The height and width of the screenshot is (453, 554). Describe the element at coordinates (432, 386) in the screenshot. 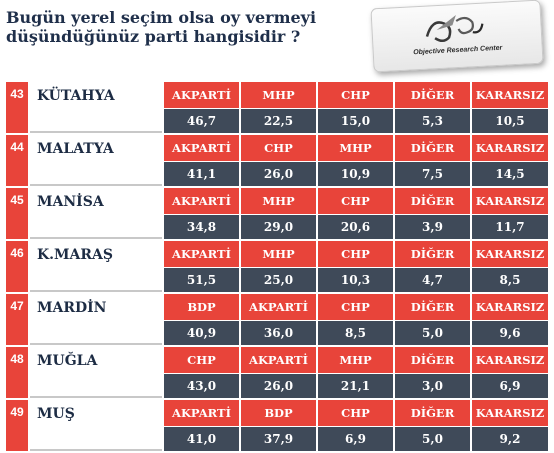

I see `party-value: 3,0` at that location.